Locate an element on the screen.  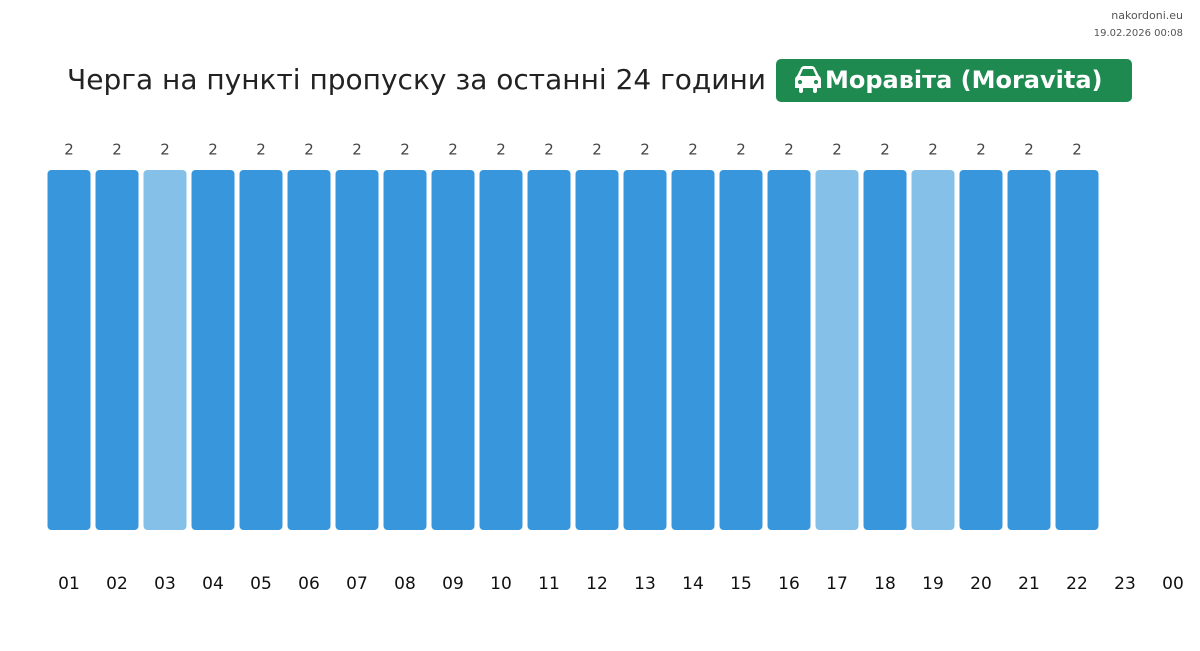
x-tick-label: 00 is located at coordinates (1173, 584).